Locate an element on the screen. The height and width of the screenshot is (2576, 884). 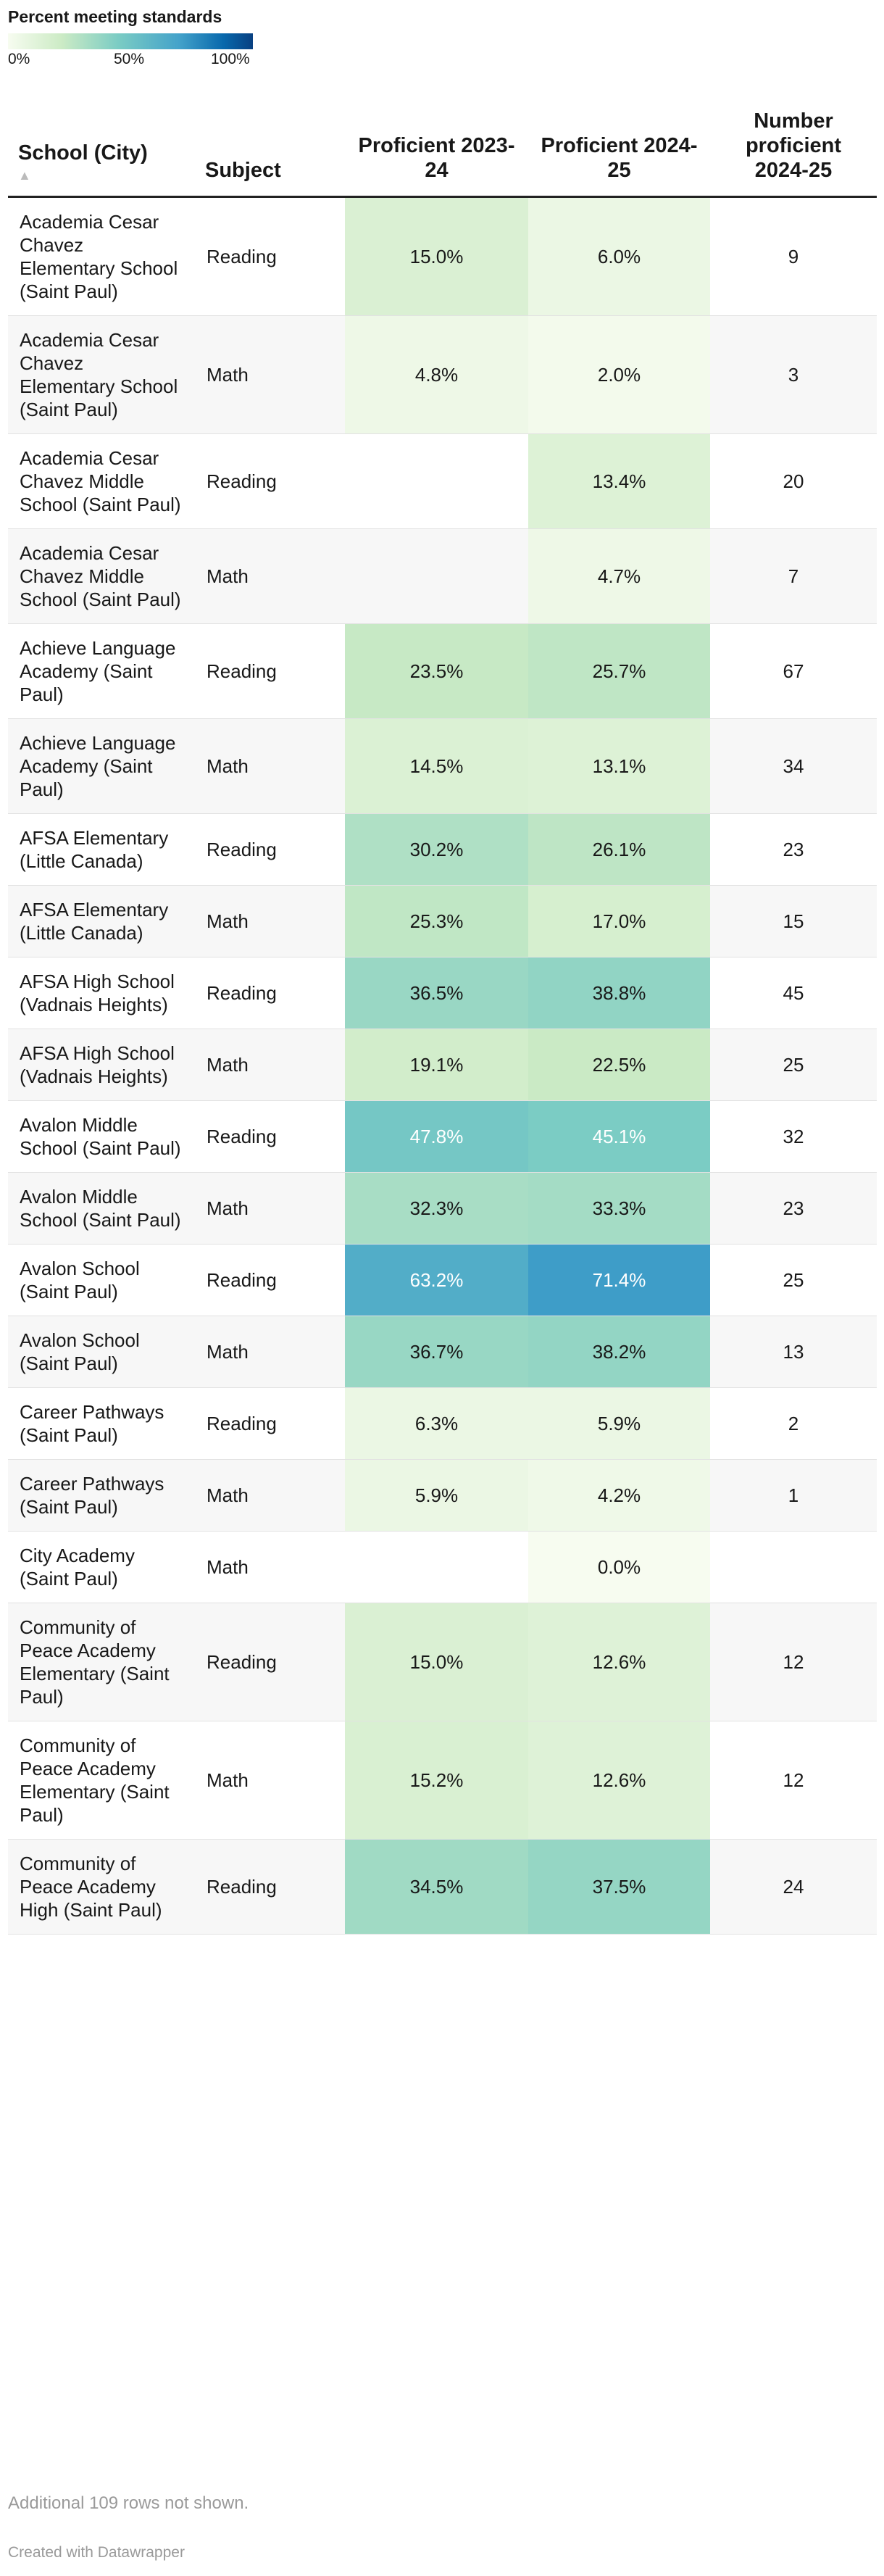
cell-proficient-2023-24: 47.8% is located at coordinates (436, 1136).